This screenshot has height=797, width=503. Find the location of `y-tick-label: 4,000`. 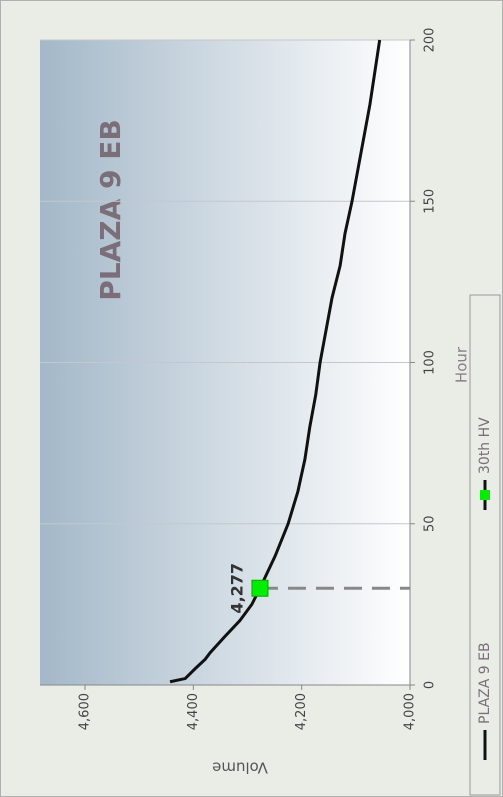

y-tick-label: 4,000 is located at coordinates (410, 711).